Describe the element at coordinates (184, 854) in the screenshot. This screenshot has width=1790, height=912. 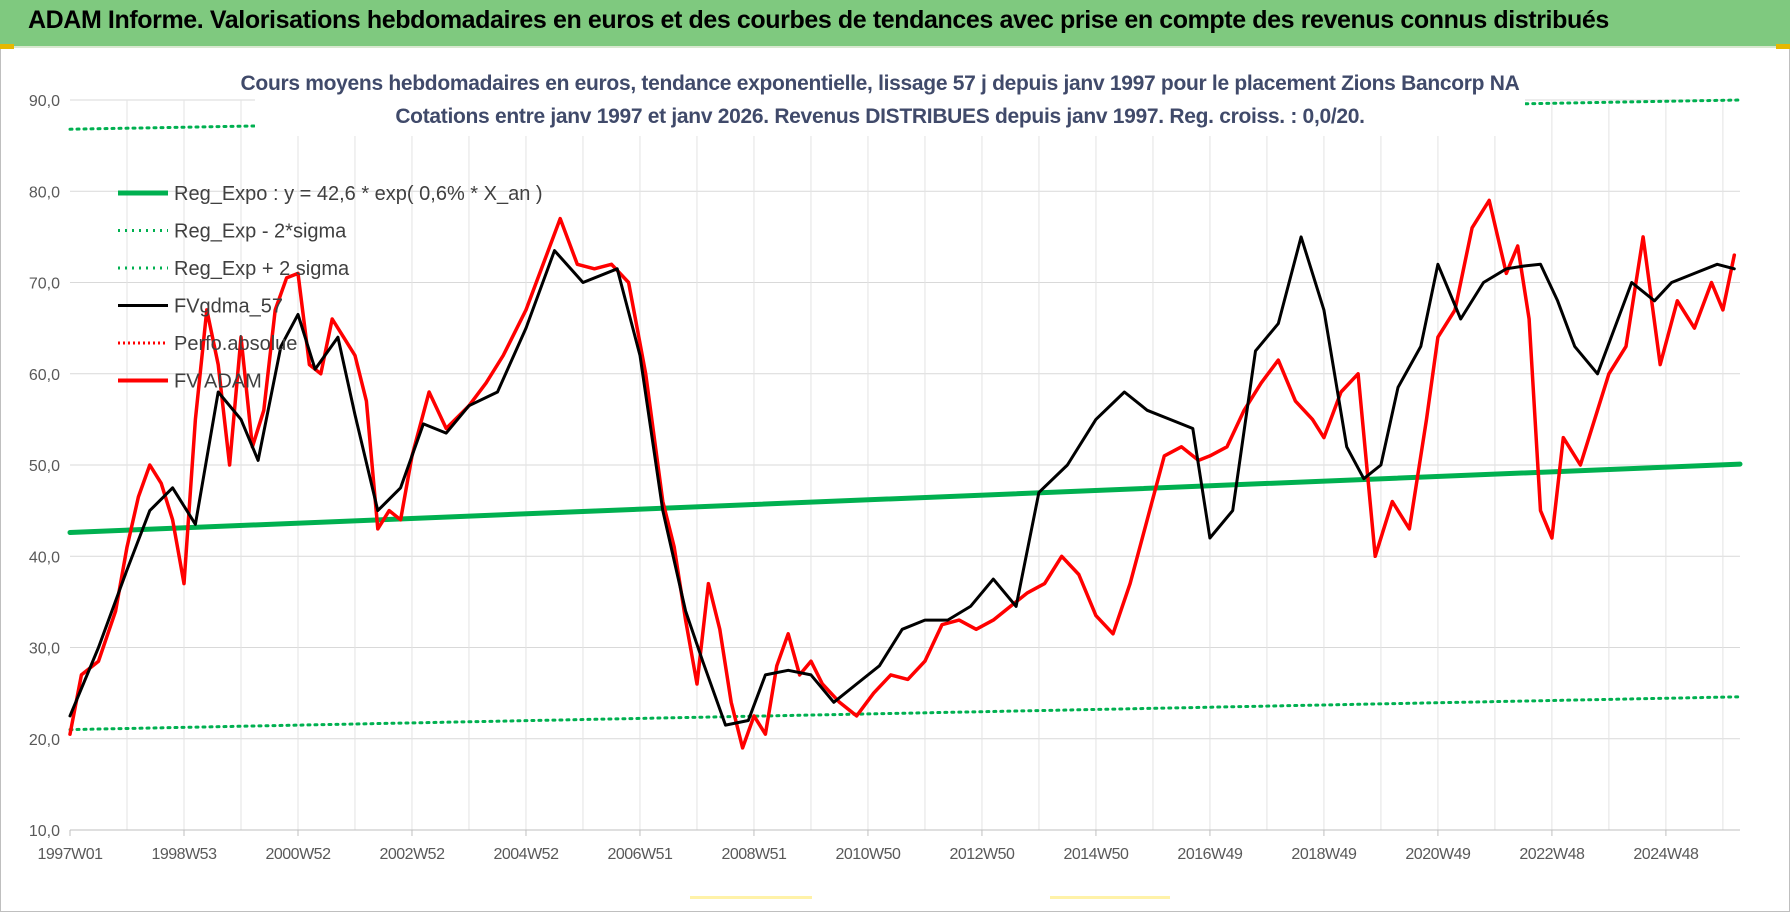
I see `x-tick-label: 1998W53` at that location.